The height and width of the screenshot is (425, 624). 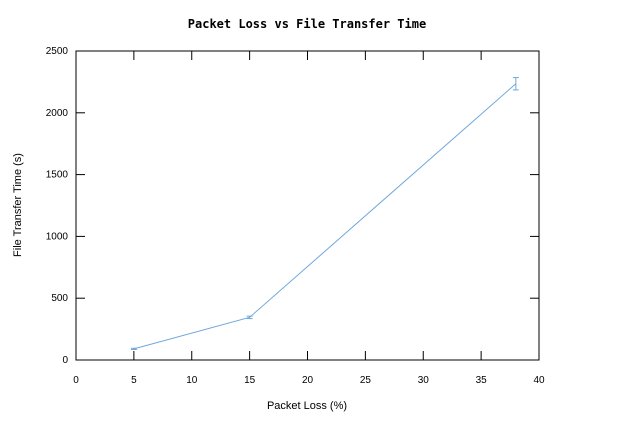 I want to click on y-tick-label: 0, so click(x=65, y=360).